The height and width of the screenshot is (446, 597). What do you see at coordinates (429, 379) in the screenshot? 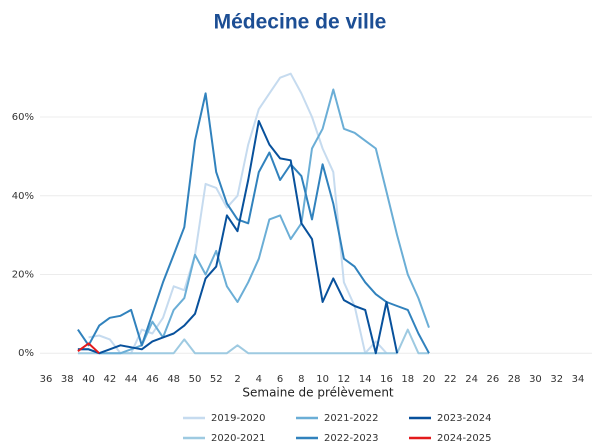
I see `x-tick-label: 20` at bounding box center [429, 379].